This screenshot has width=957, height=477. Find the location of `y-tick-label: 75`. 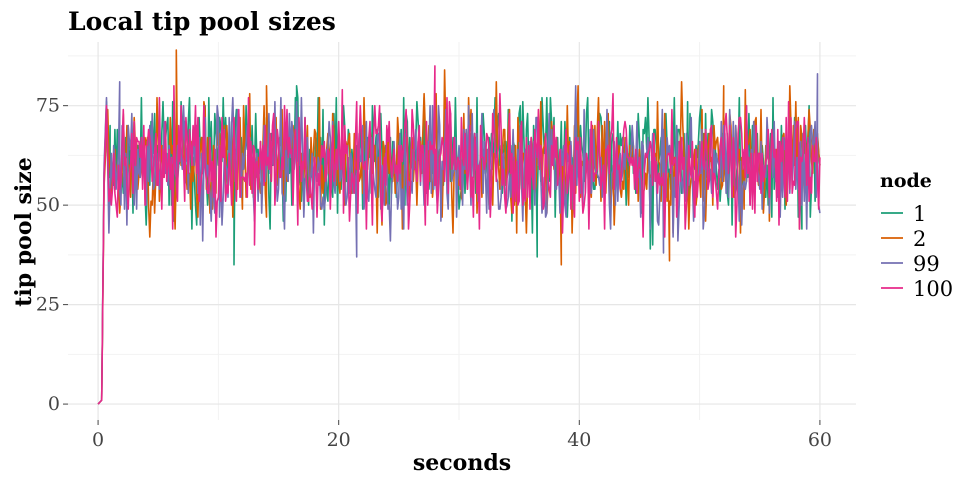

y-tick-label: 75 is located at coordinates (48, 106).